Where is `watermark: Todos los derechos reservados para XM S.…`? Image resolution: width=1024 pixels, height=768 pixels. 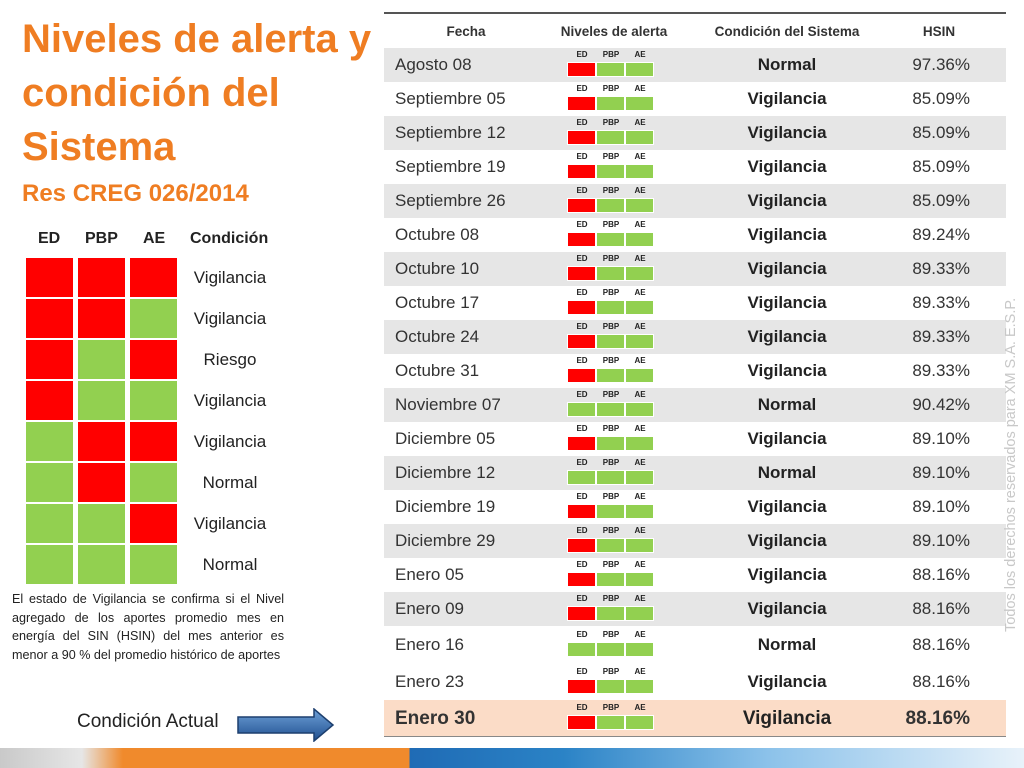
watermark: Todos los derechos reservados para XM S.… is located at coordinates (1011, 464).